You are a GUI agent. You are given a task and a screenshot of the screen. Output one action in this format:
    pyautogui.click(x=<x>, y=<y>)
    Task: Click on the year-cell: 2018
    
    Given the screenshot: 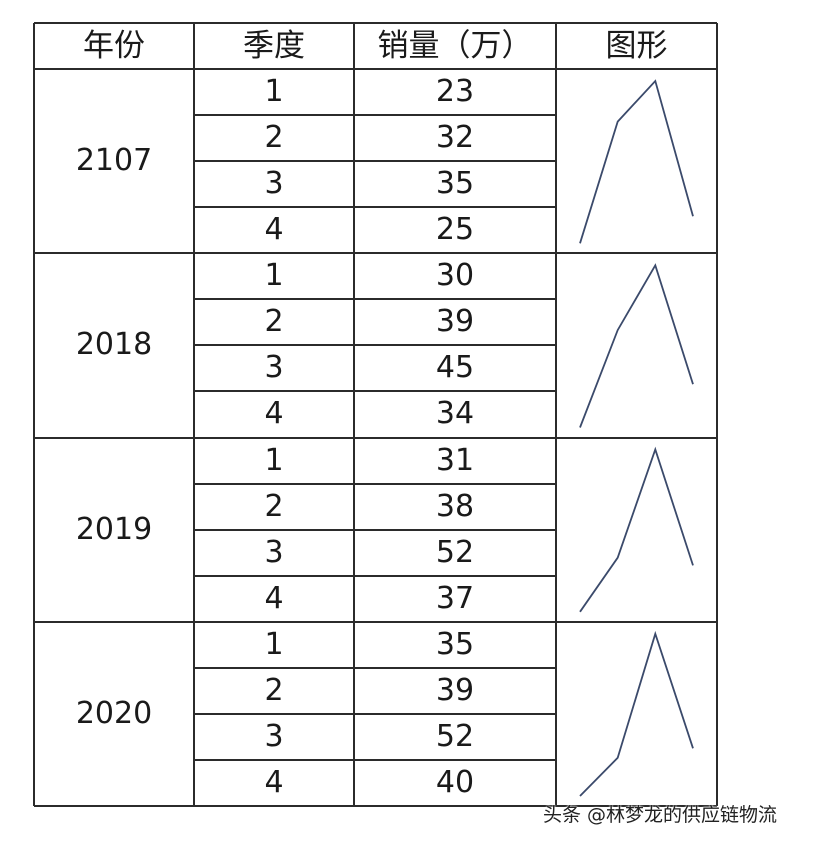 What is the action you would take?
    pyautogui.click(x=114, y=345)
    